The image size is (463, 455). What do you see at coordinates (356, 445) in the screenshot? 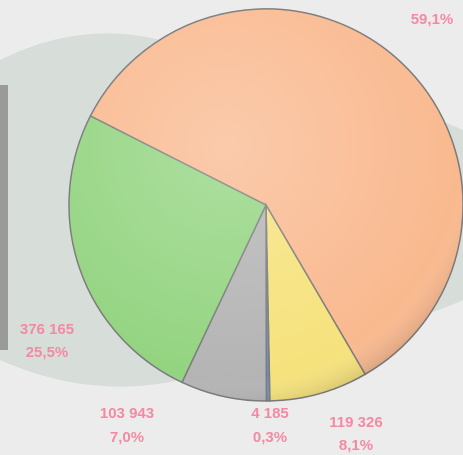
I see `percent-label: 8,1%` at bounding box center [356, 445].